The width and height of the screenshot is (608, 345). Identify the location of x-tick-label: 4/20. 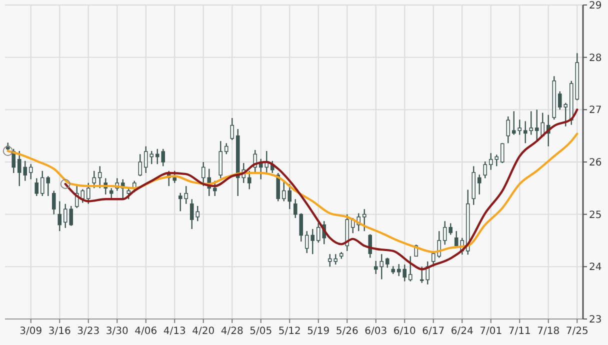
(203, 331).